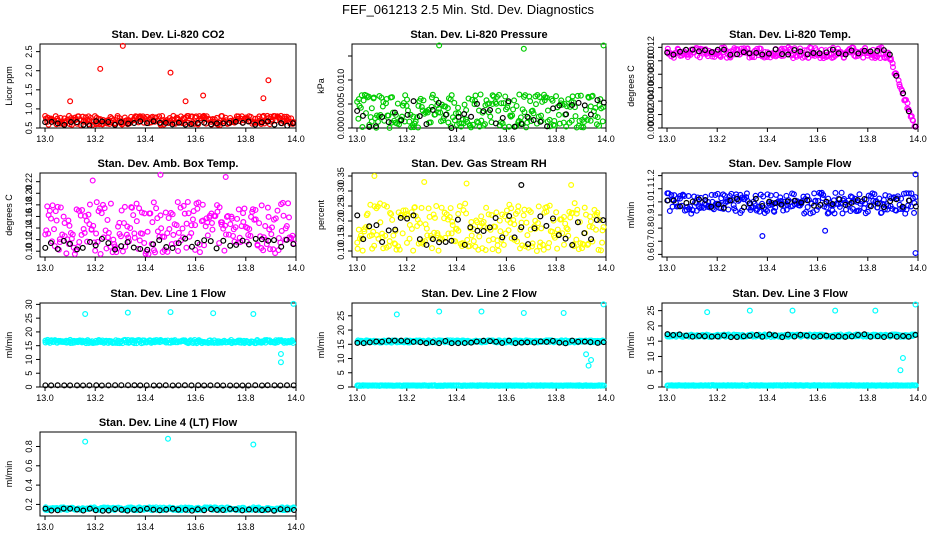 The height and width of the screenshot is (540, 936). I want to click on plot-title: Stan. Dev. Li-820 Pressure, so click(478, 35).